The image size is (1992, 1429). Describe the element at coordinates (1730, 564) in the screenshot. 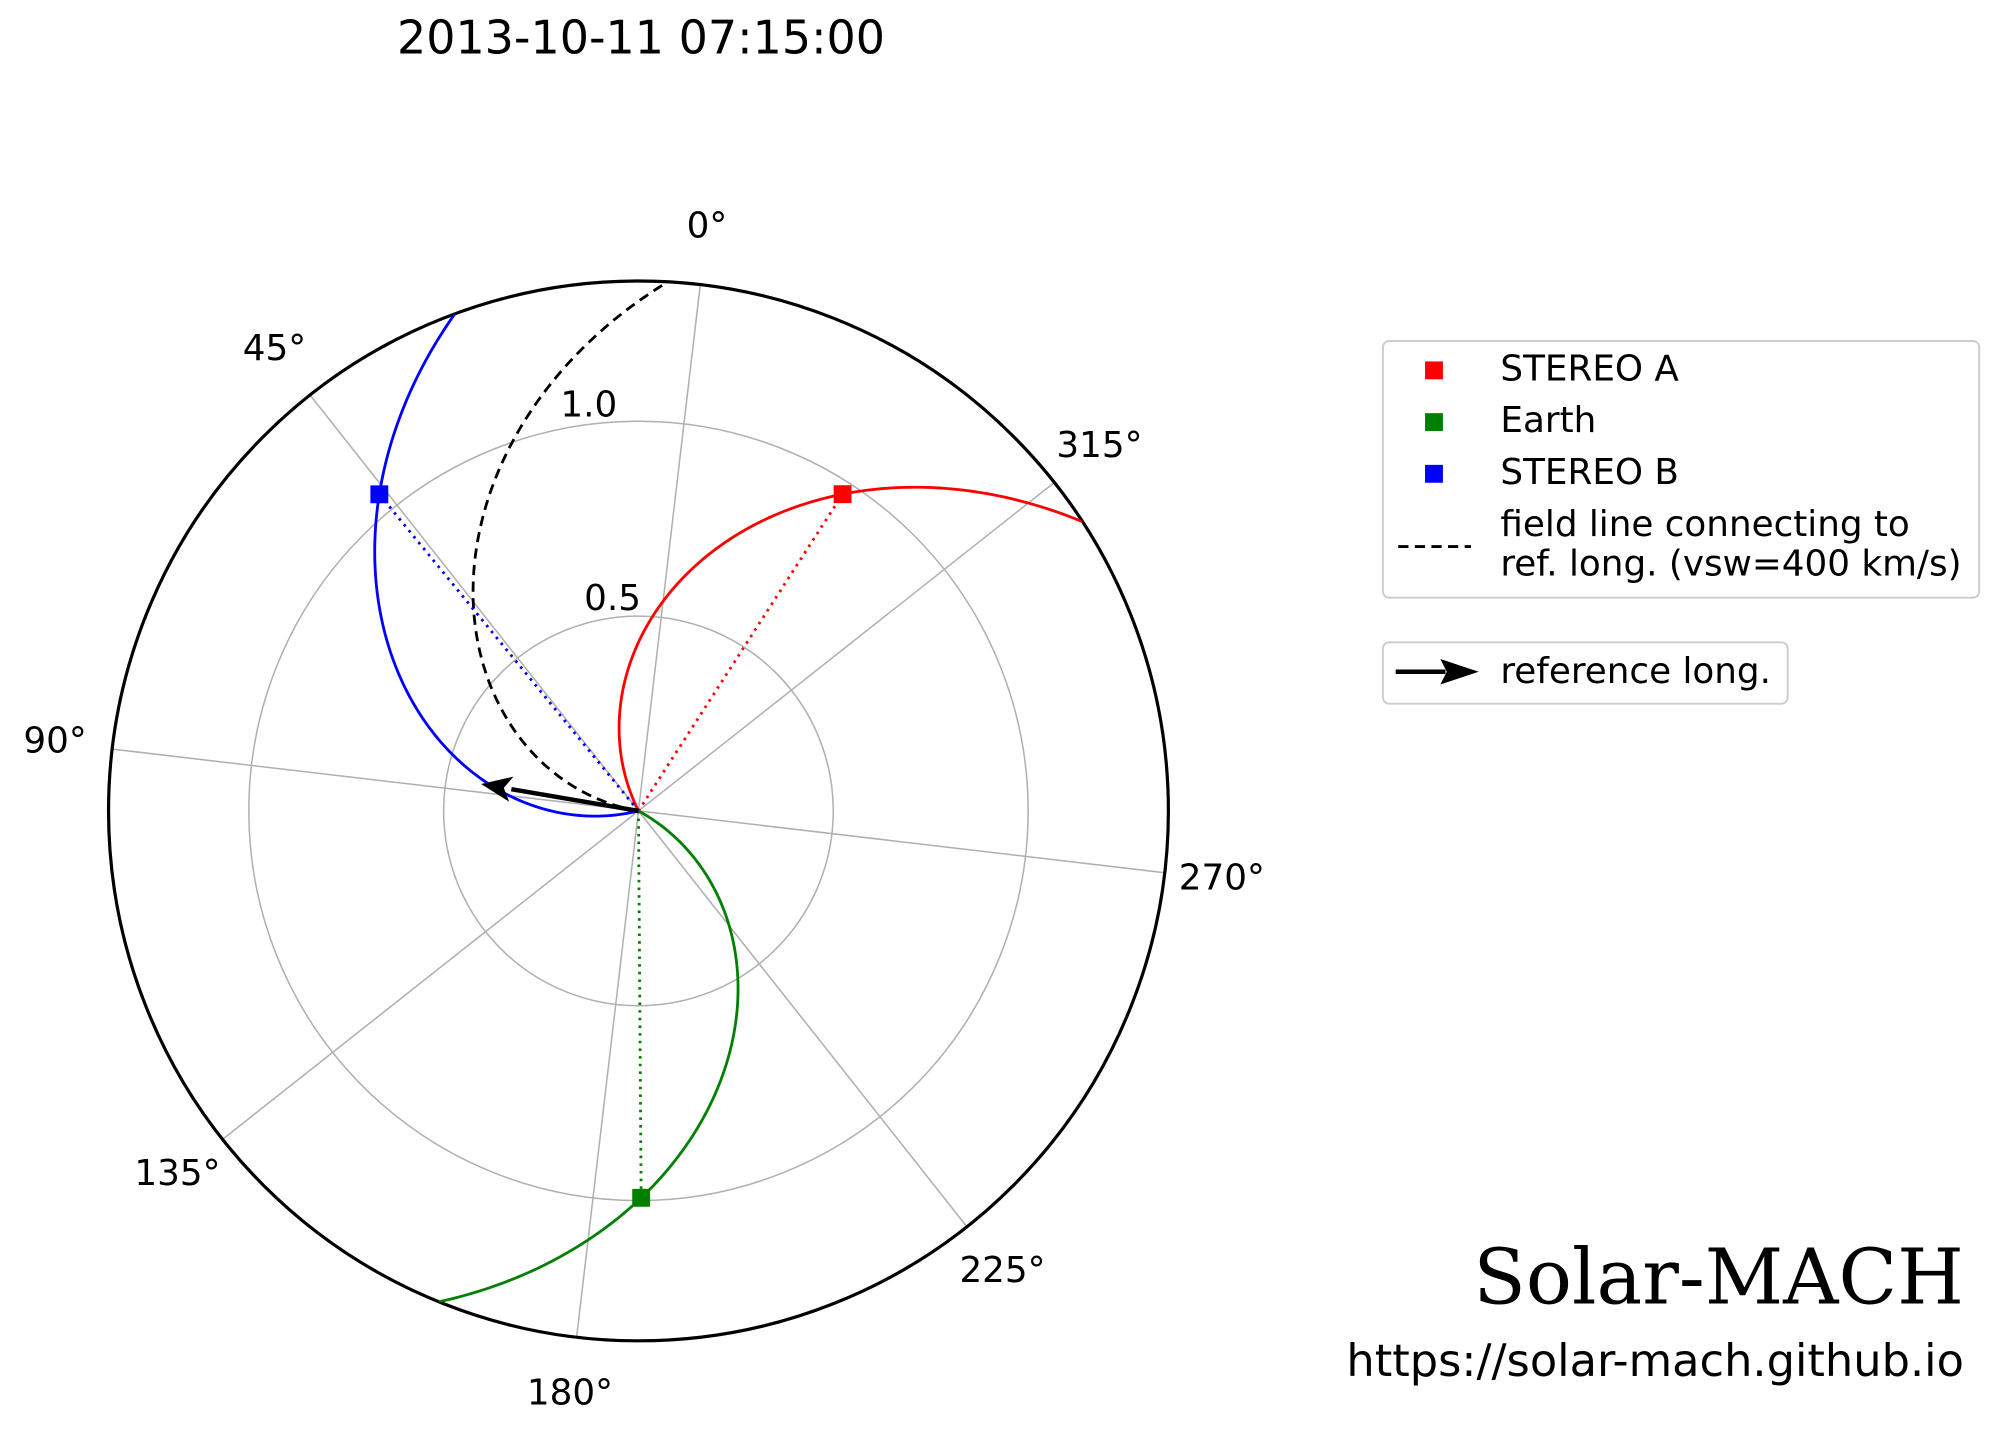

I see `legend-label: ref. long. (vsw=400 km/s)` at that location.